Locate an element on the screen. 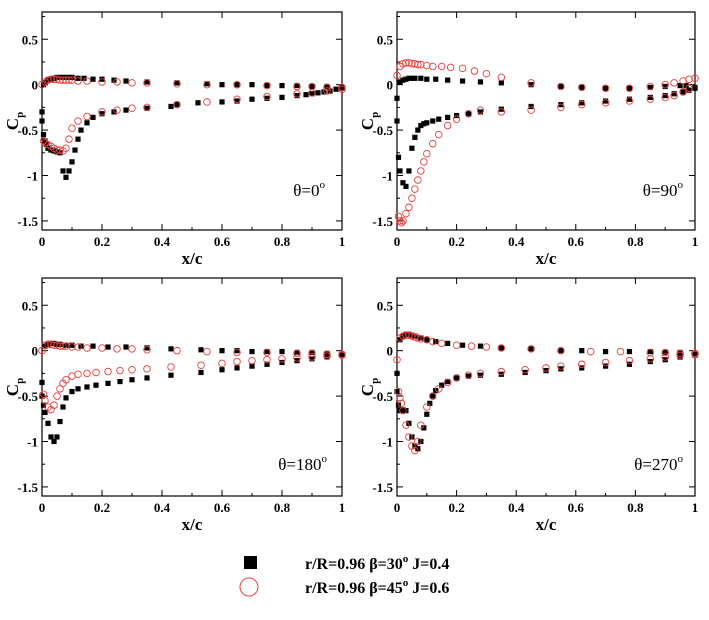 This screenshot has width=709, height=620. panel-annotation: θ=180o is located at coordinates (302, 463).